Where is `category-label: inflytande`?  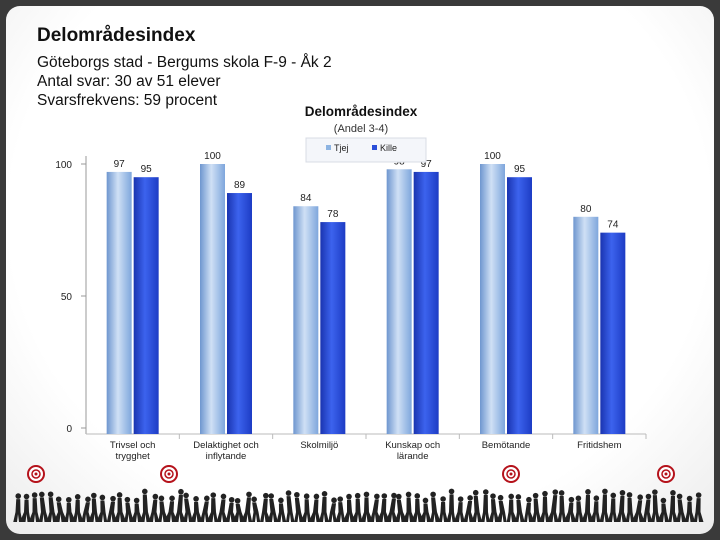 category-label: inflytande is located at coordinates (226, 456).